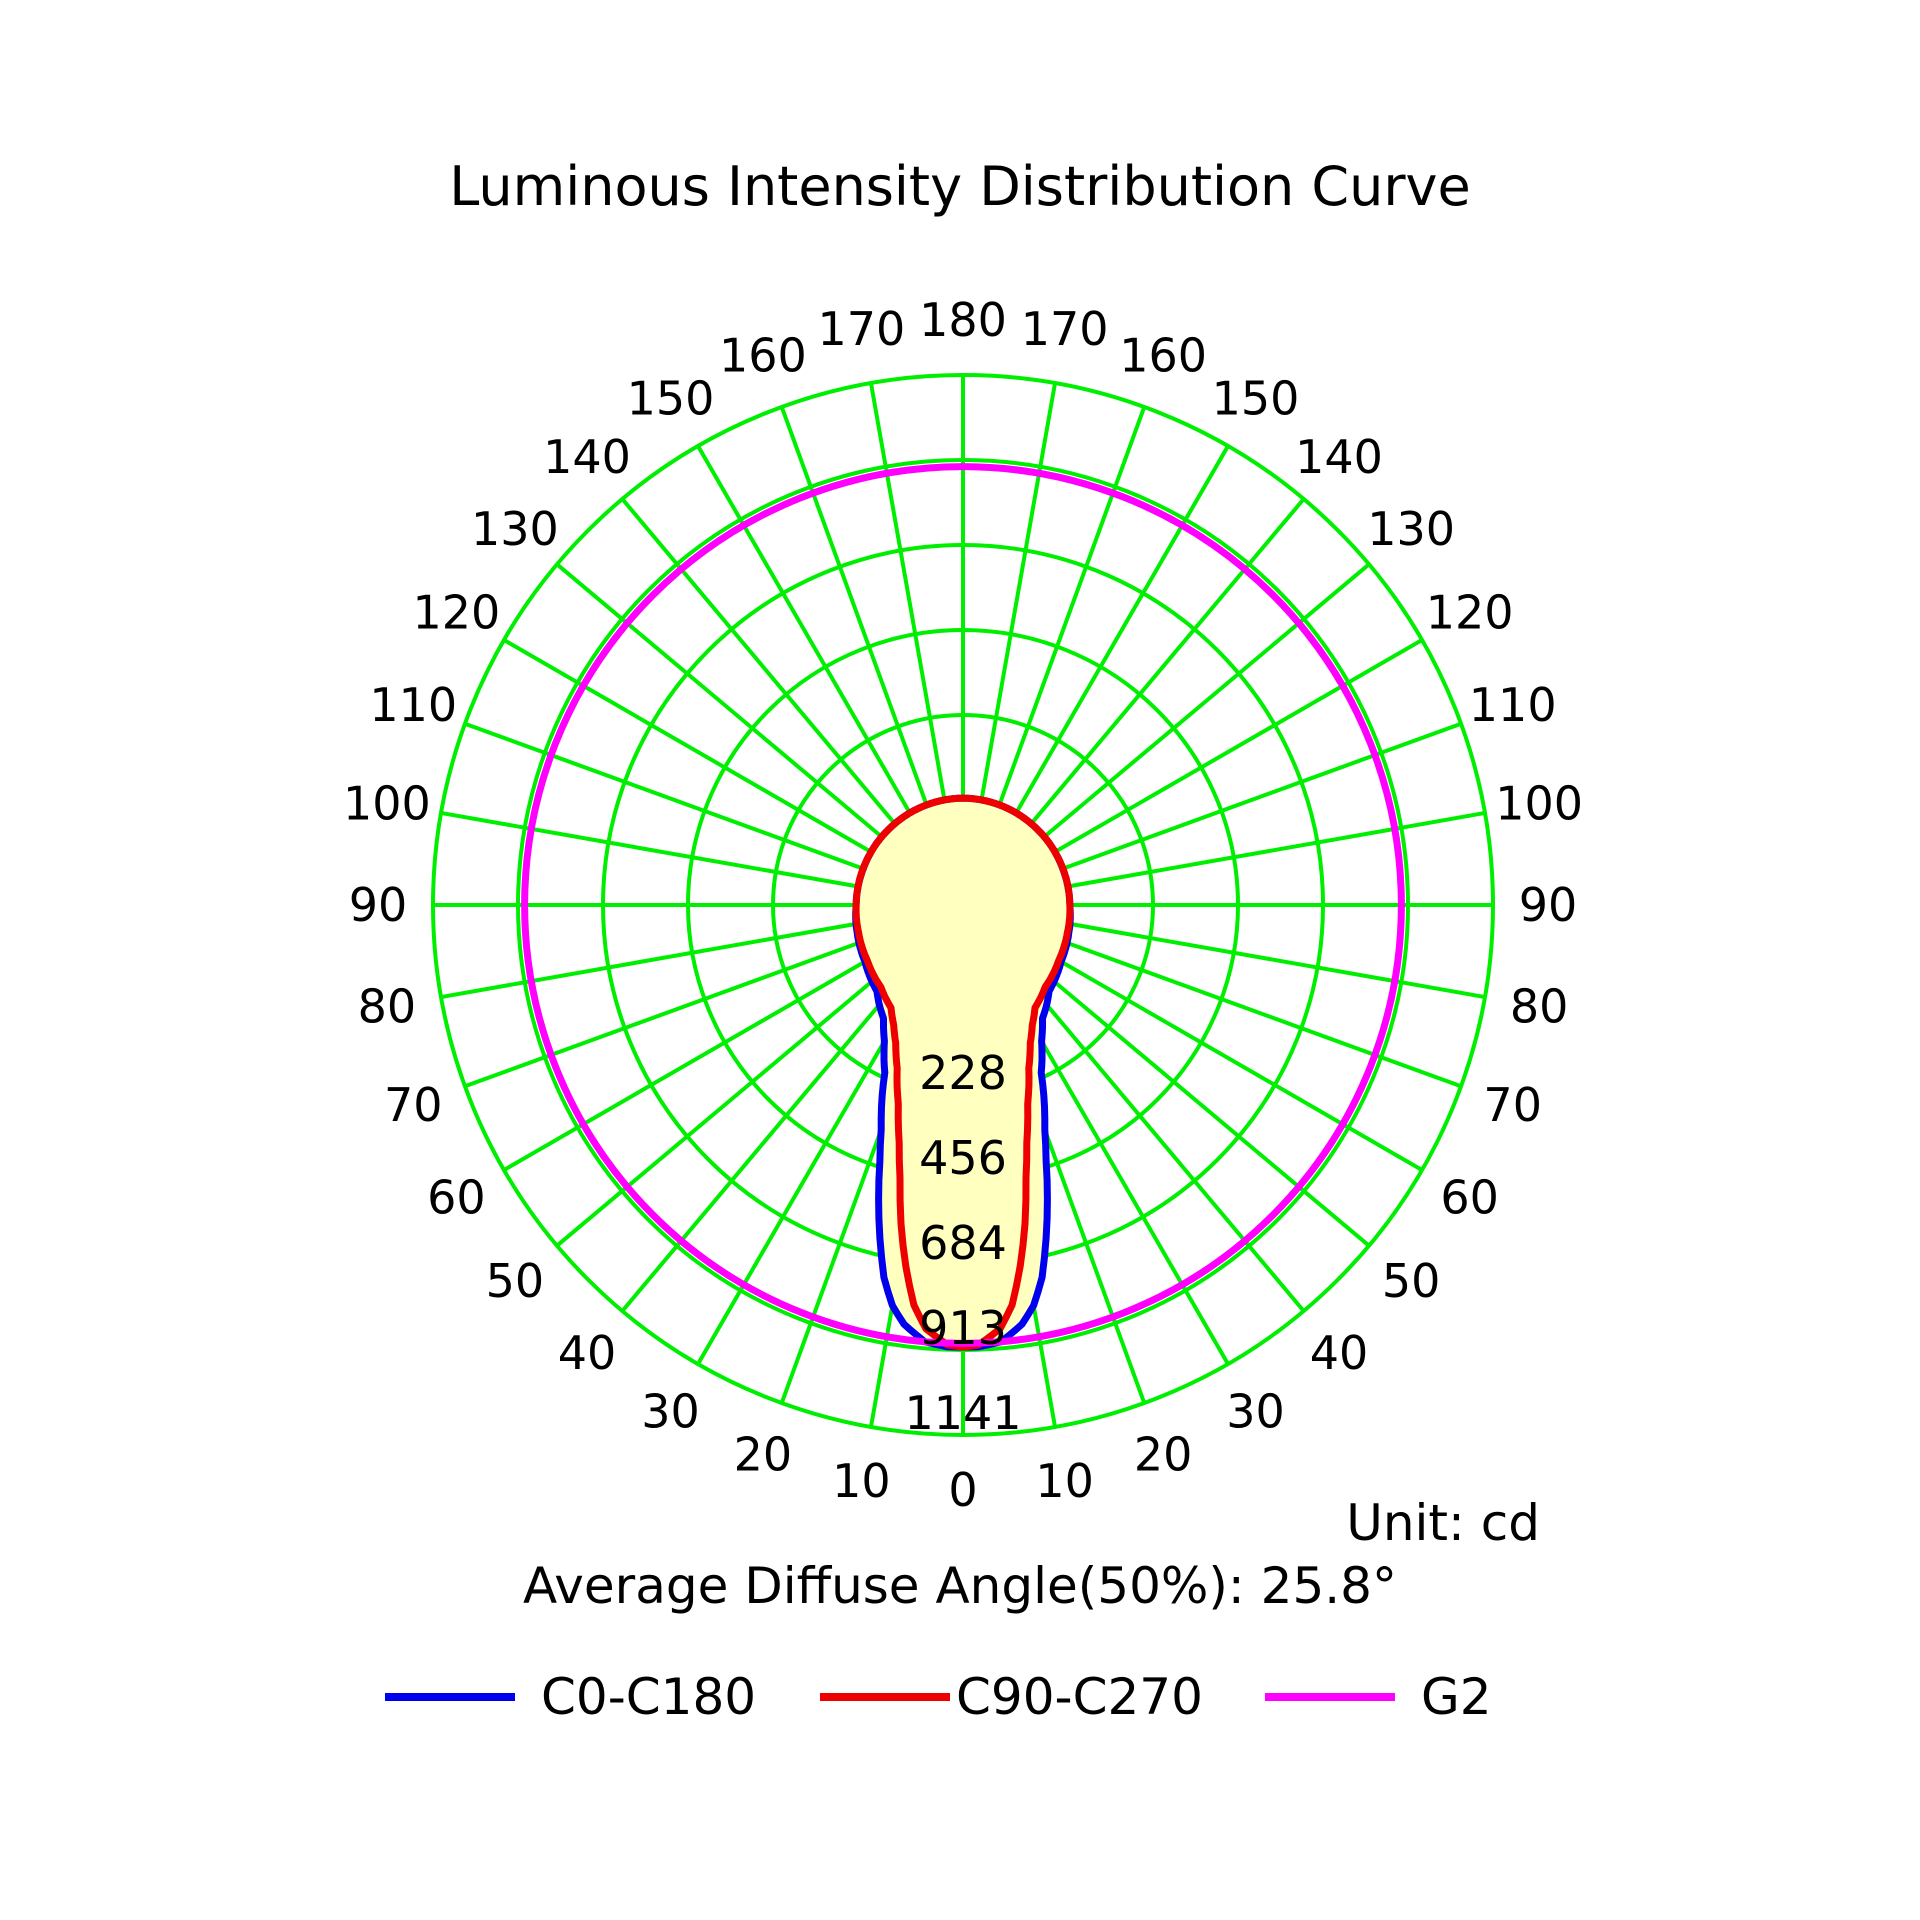 This screenshot has width=1920, height=1920. I want to click on legend-label-c0-c180: C0-C180, so click(648, 1697).